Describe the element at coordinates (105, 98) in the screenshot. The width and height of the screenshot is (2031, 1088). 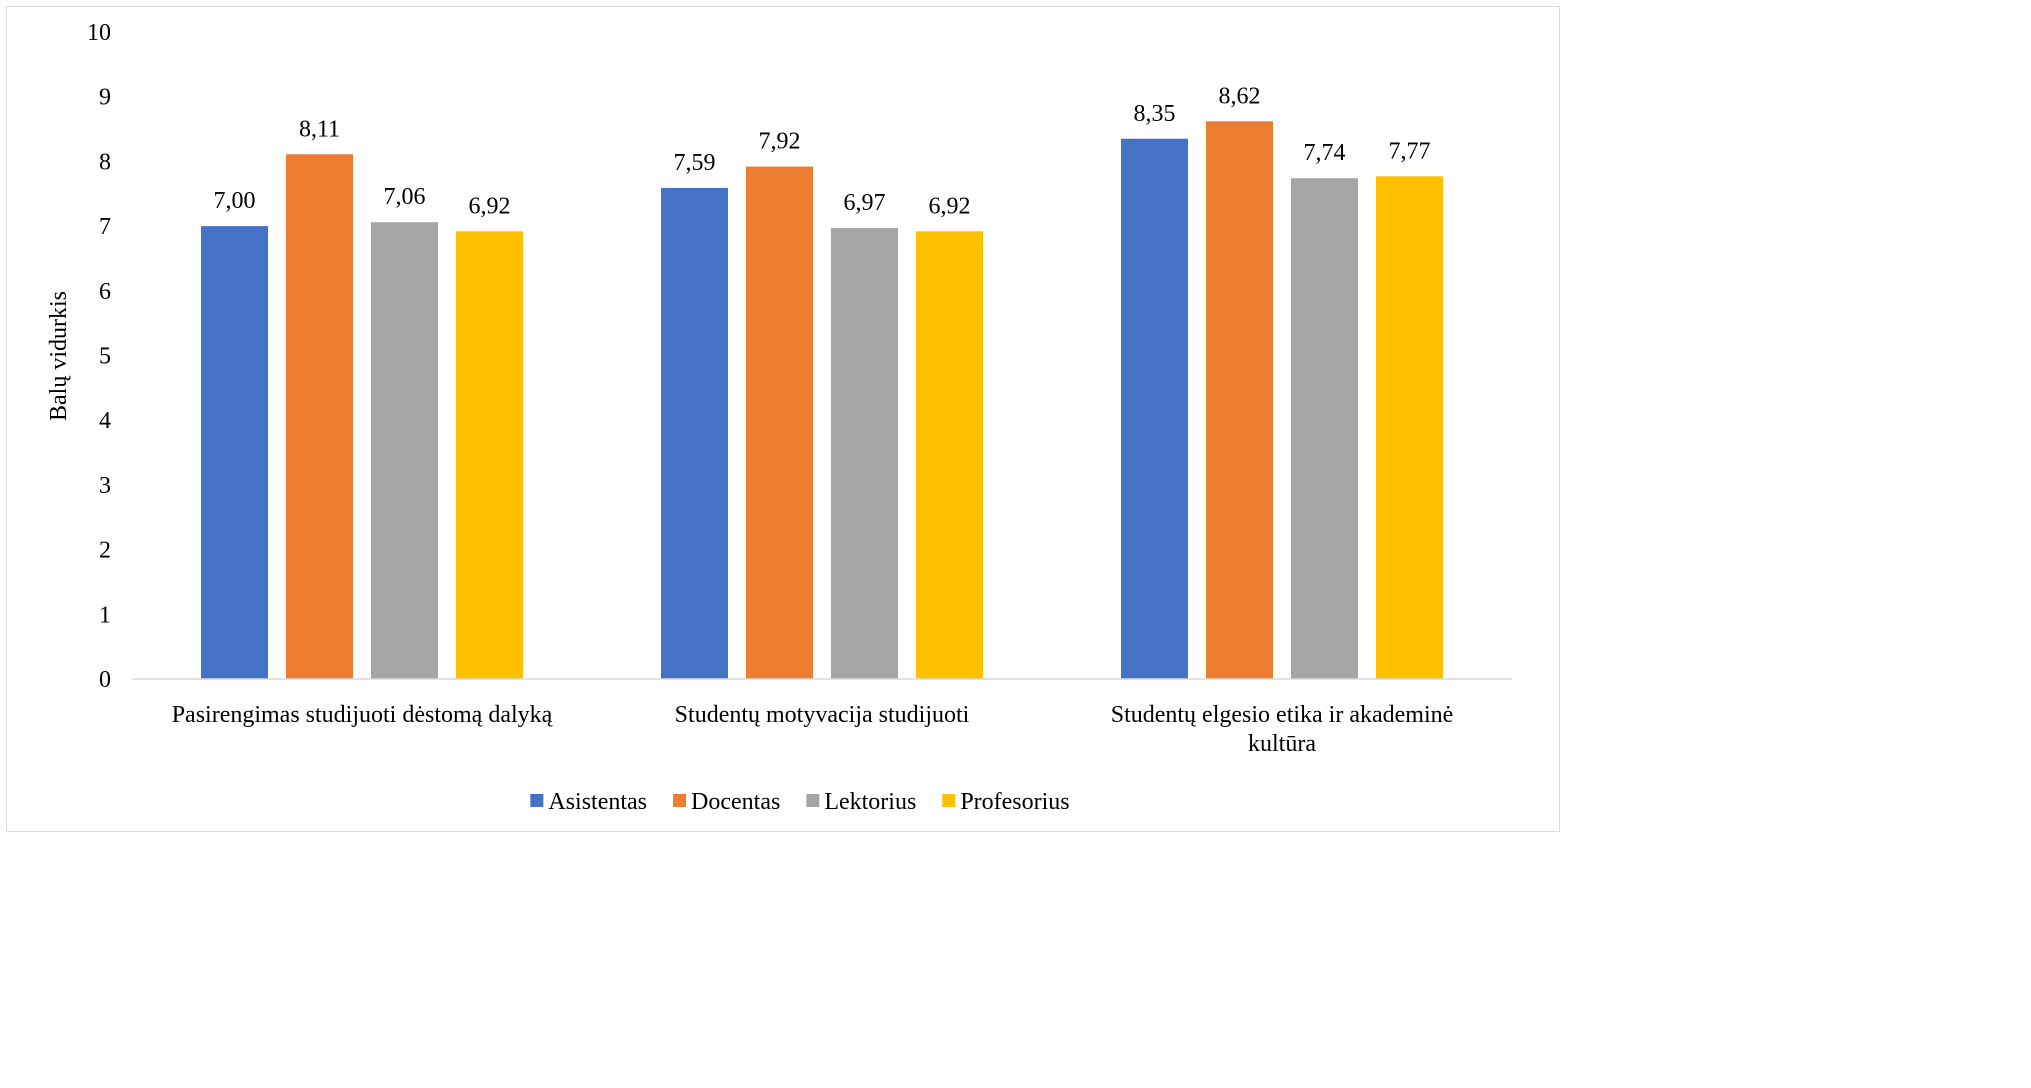
I see `y-tick-label: 9` at that location.